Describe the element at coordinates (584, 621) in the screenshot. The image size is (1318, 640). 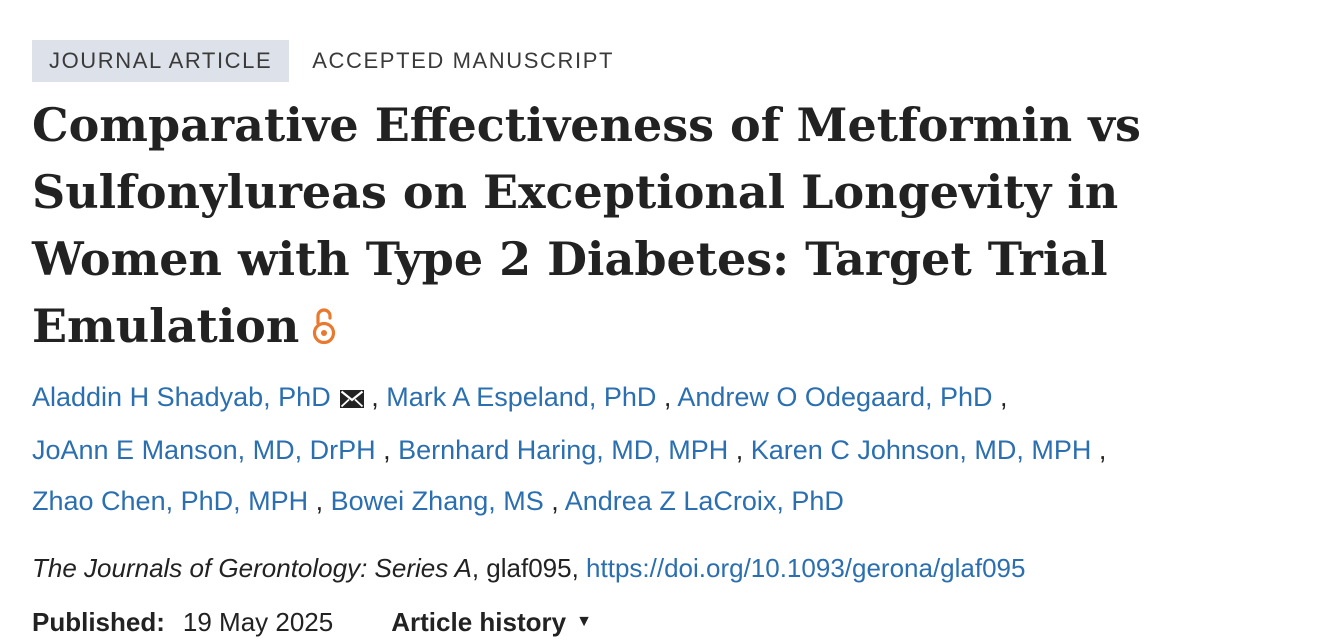
I see `caret-down-icon: ▼` at that location.